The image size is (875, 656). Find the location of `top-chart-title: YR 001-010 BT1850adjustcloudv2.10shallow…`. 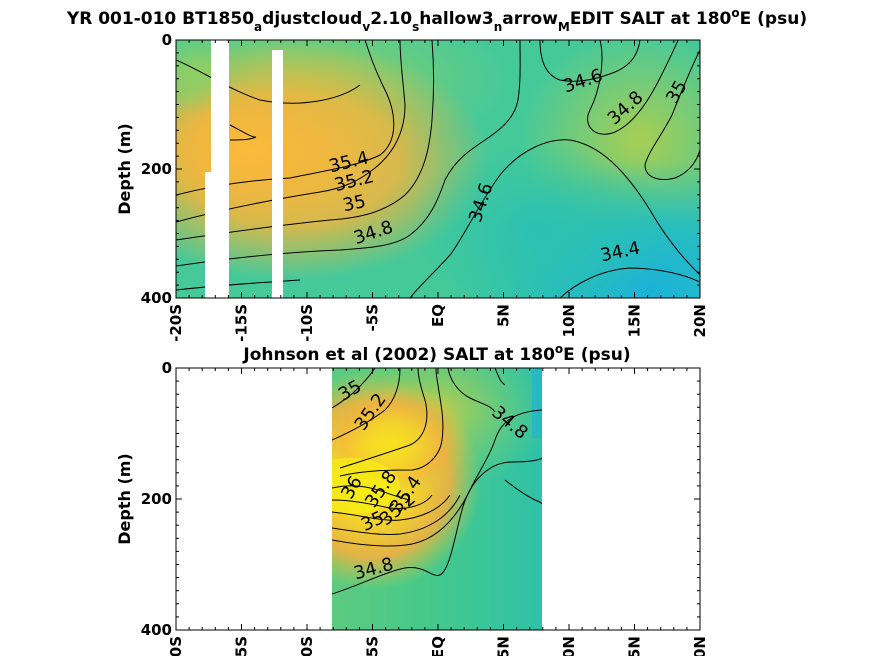

top-chart-title: YR 001-010 BT1850adjustcloudv2.10shallow… is located at coordinates (436, 20).